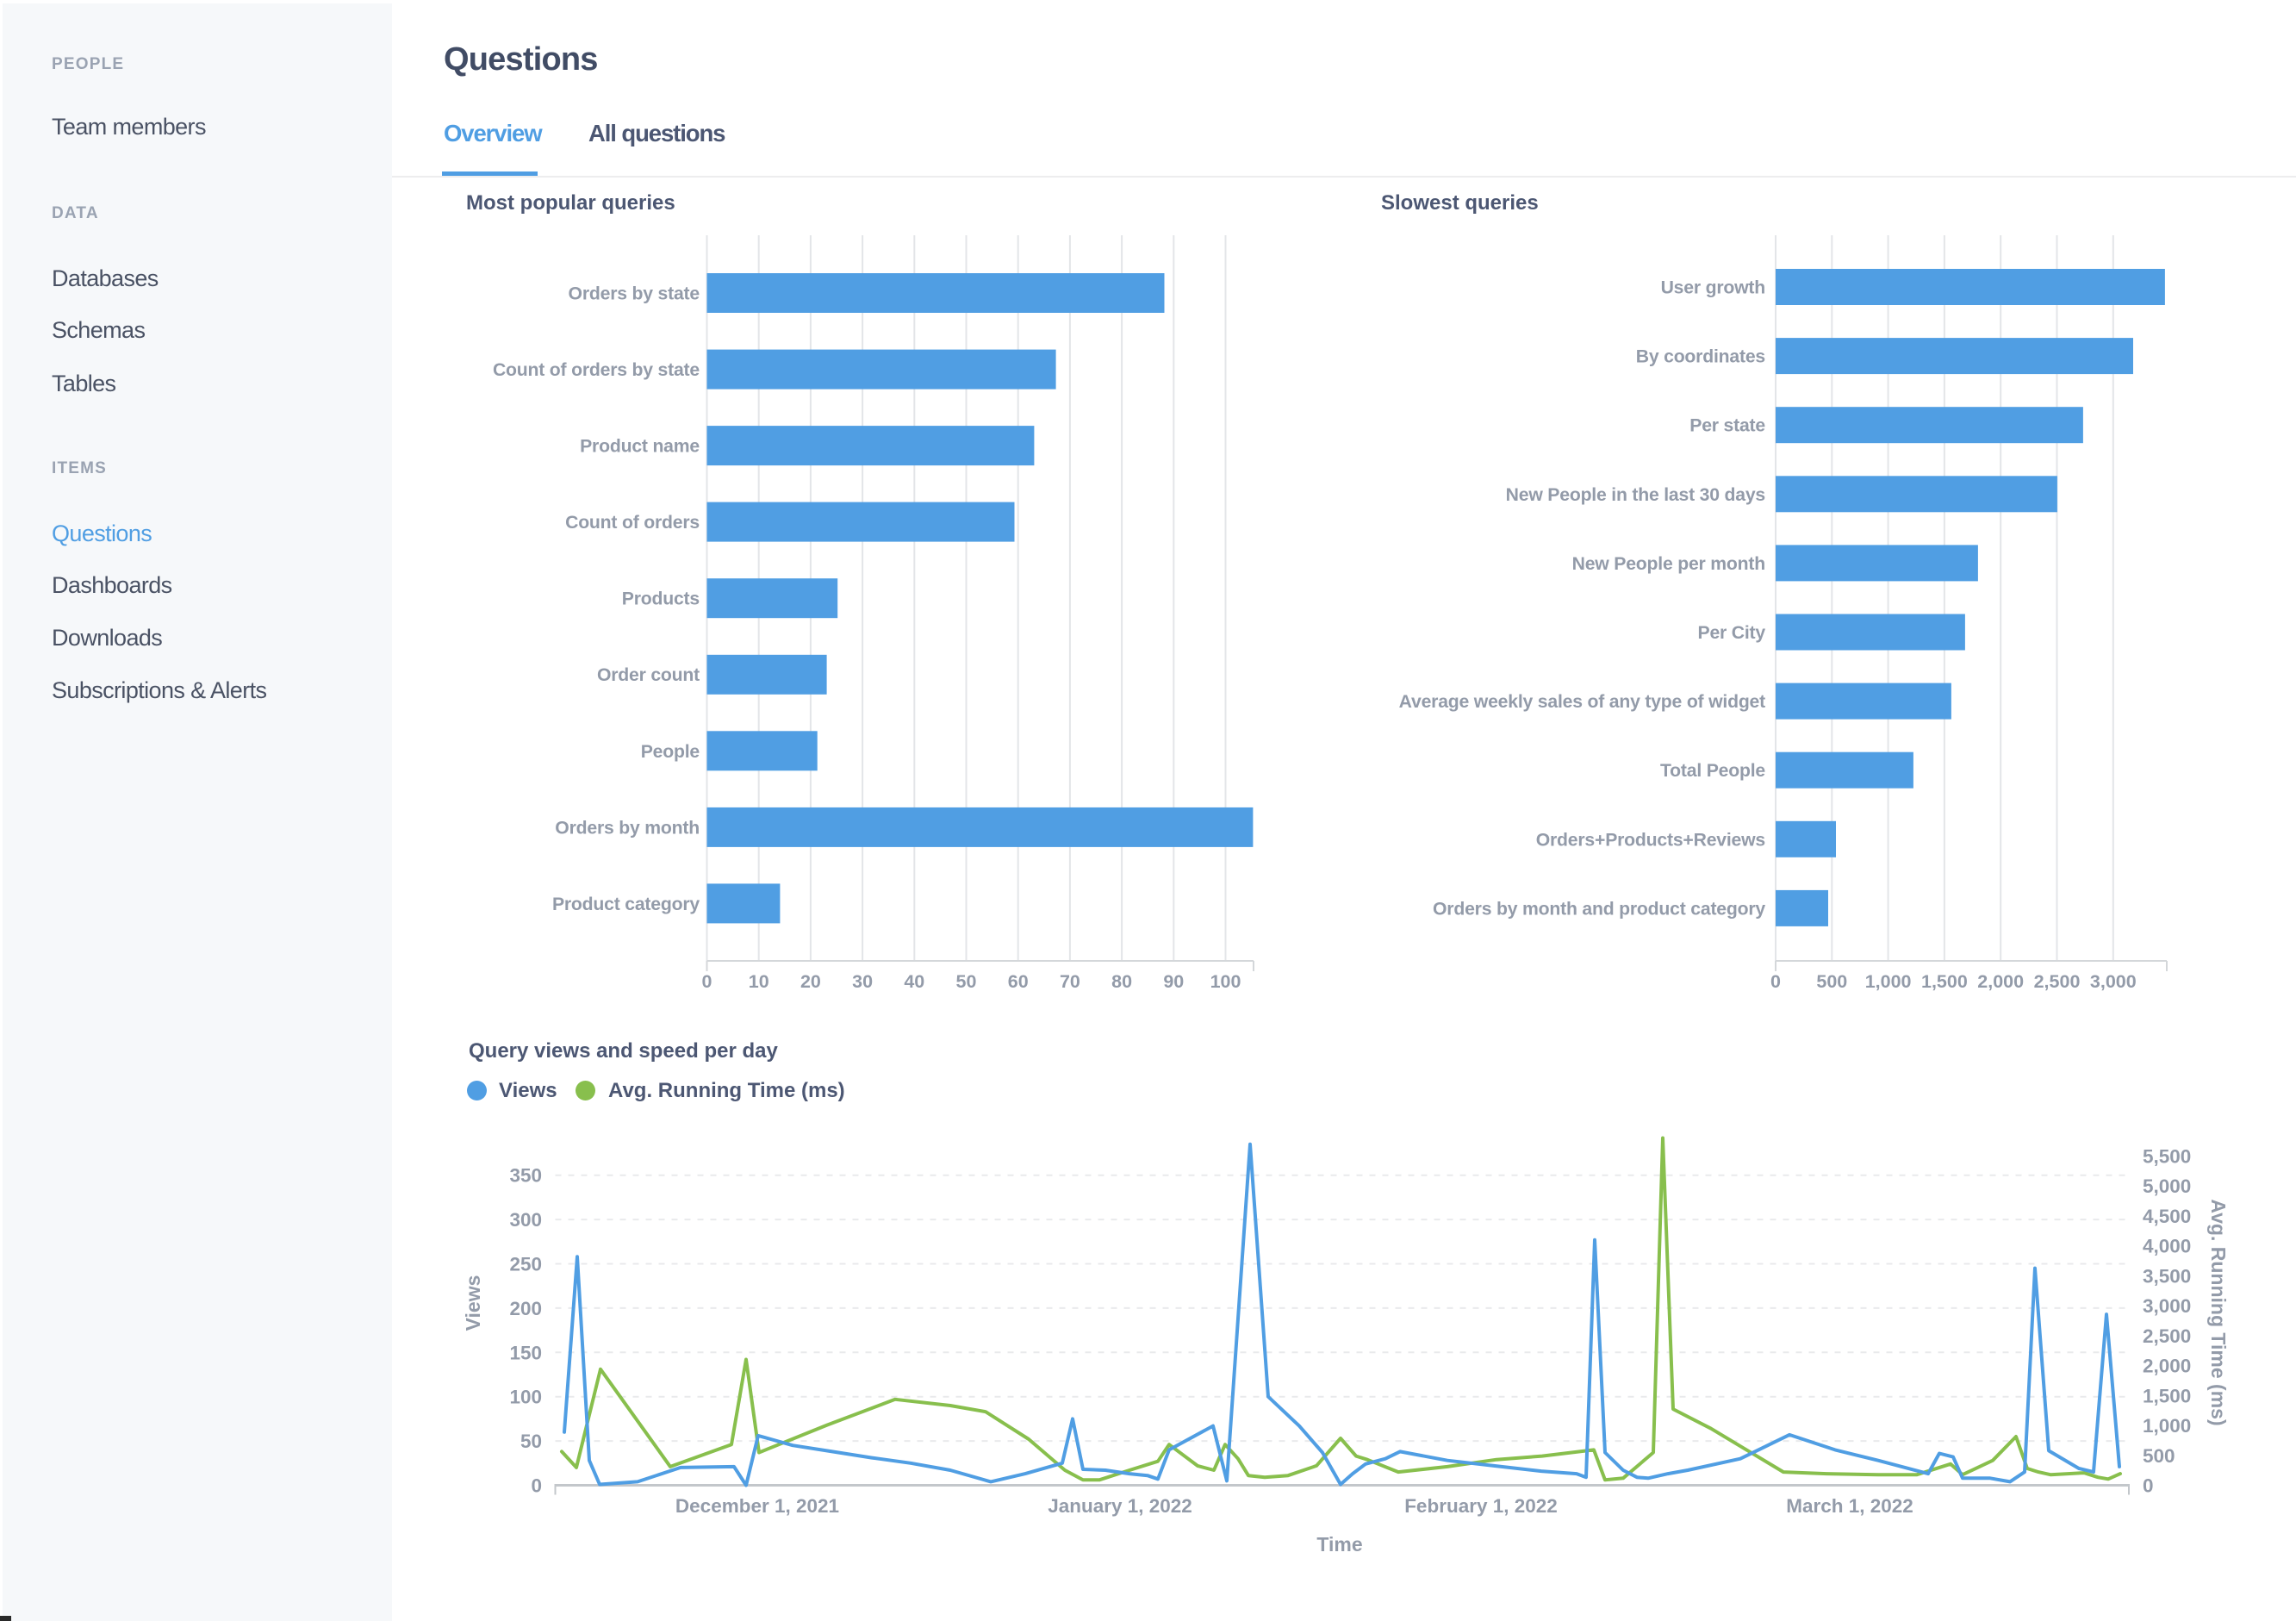  What do you see at coordinates (2167, 1246) in the screenshot?
I see `svg-text: 4,000` at bounding box center [2167, 1246].